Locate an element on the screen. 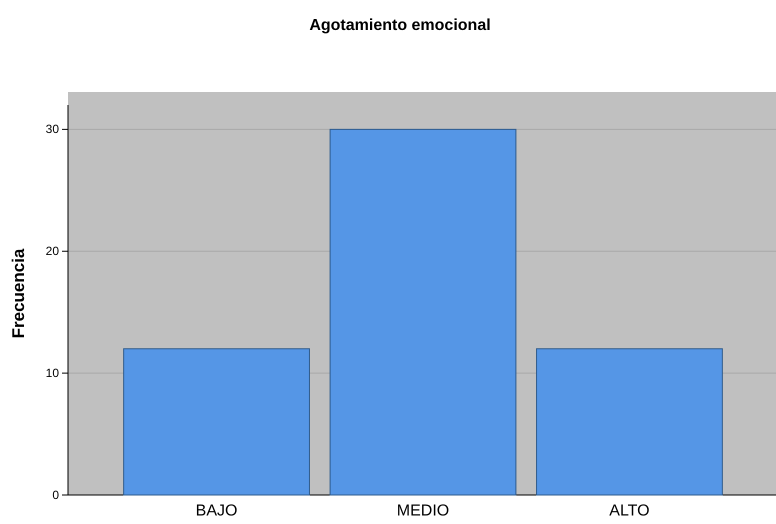  x-tick-label: ALTO is located at coordinates (629, 511).